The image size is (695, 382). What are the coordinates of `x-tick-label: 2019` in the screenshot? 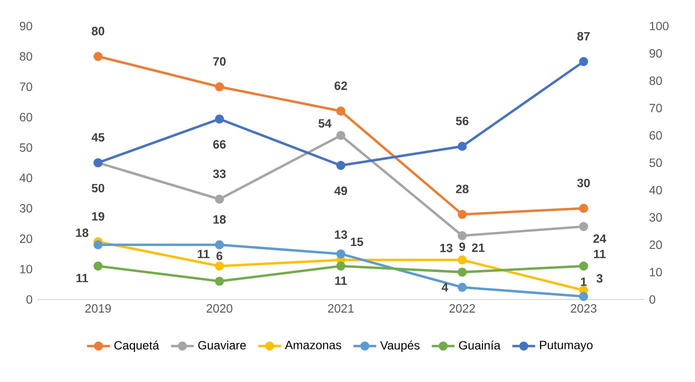 It's located at (98, 308).